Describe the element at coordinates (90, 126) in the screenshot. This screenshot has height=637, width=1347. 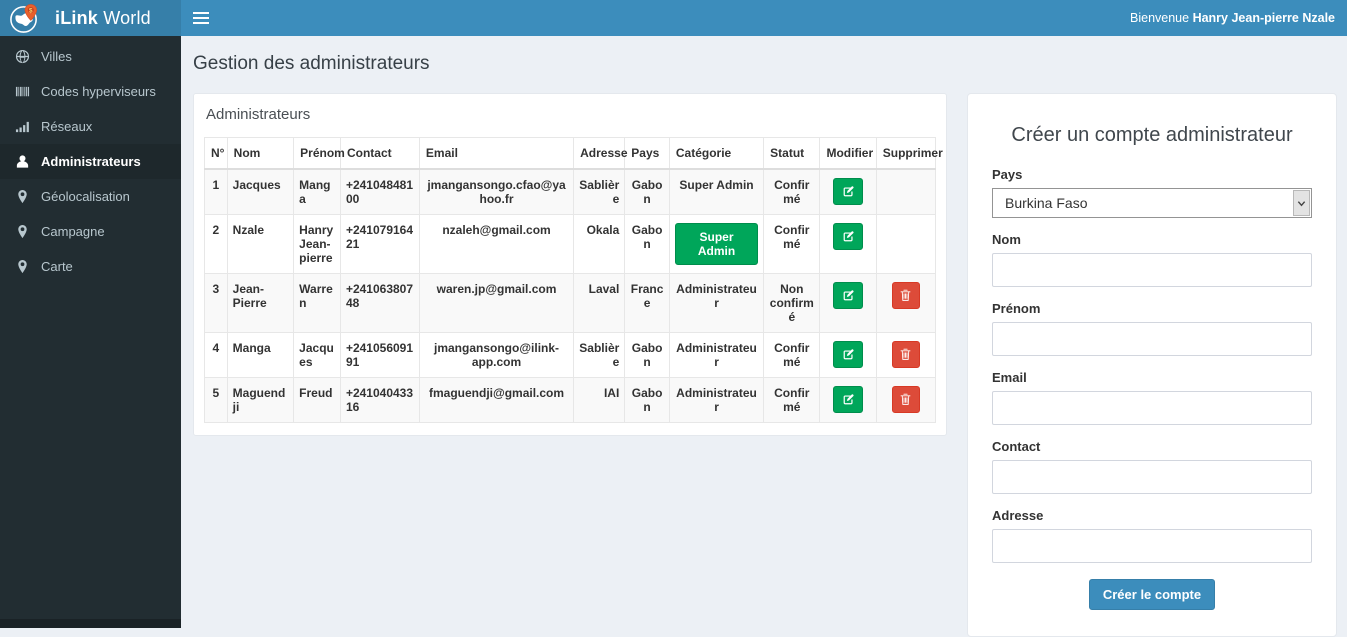
I see `sidebar-item-reseaux: Réseaux` at that location.